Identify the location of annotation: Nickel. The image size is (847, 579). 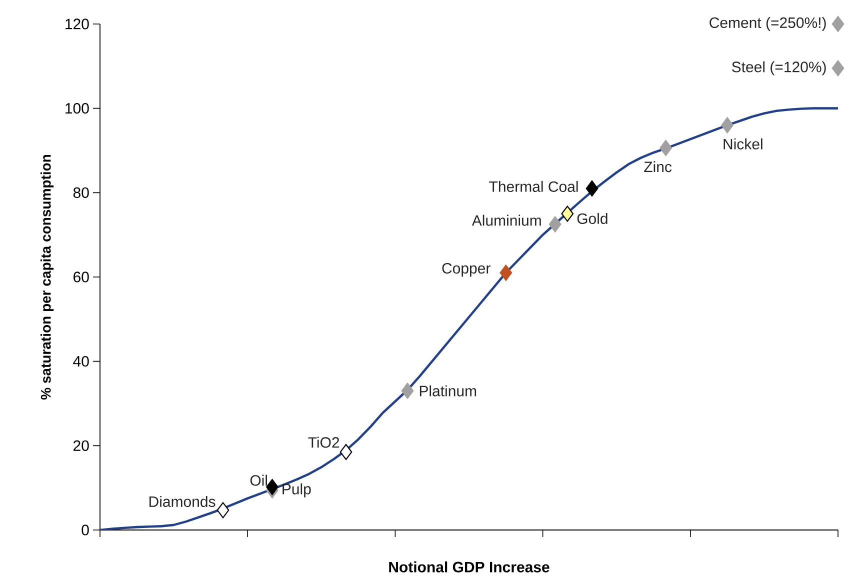
(743, 144).